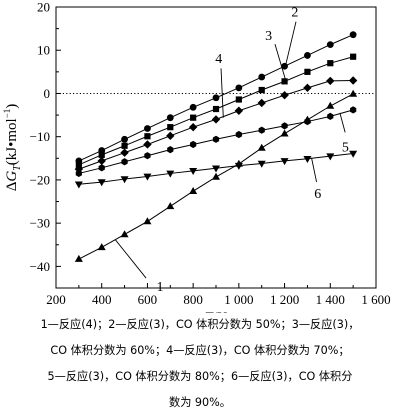 The height and width of the screenshot is (416, 400). What do you see at coordinates (40, 179) in the screenshot?
I see `y-tick-label: −20` at bounding box center [40, 179].